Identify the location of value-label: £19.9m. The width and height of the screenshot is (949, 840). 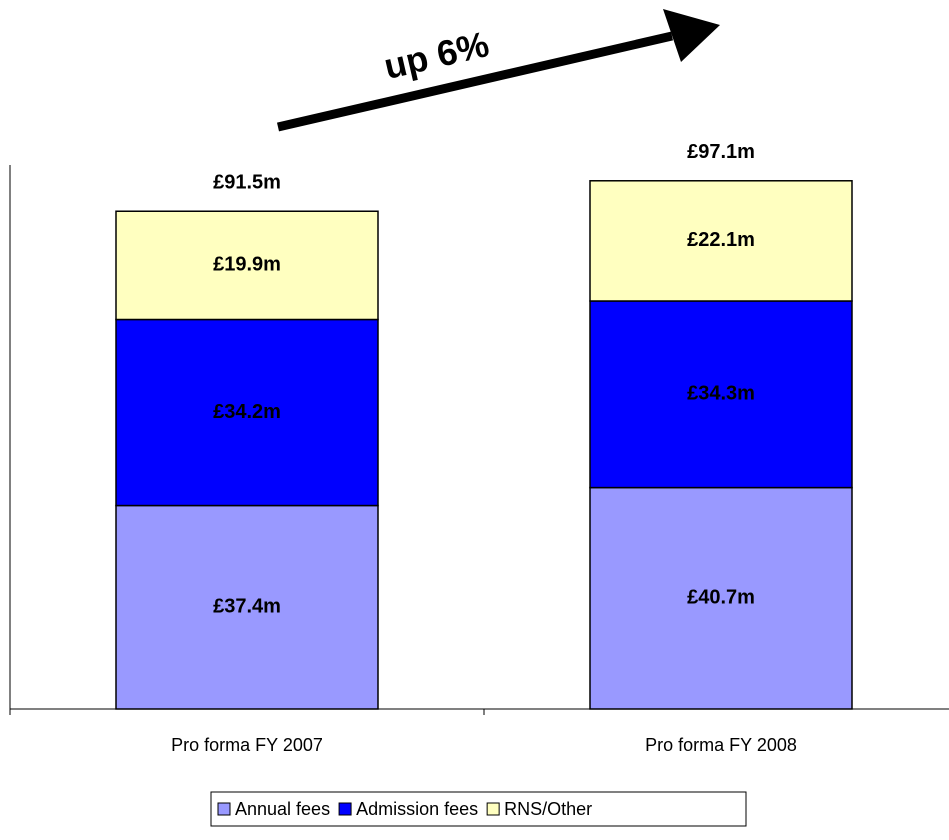
(247, 265).